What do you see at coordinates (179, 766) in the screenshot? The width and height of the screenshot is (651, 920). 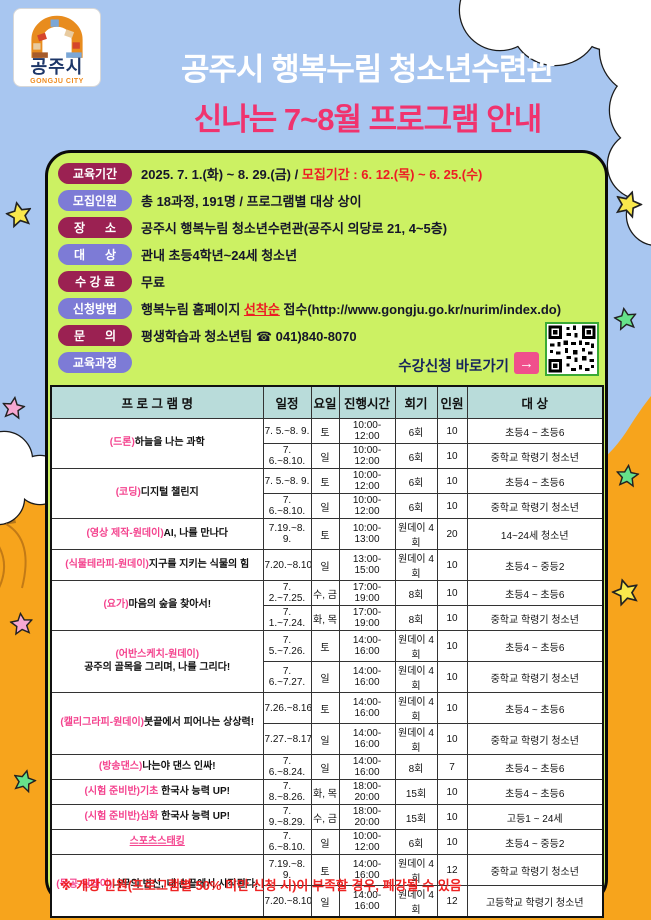 I see `program-title-text: 나는야 댄스 인싸!` at bounding box center [179, 766].